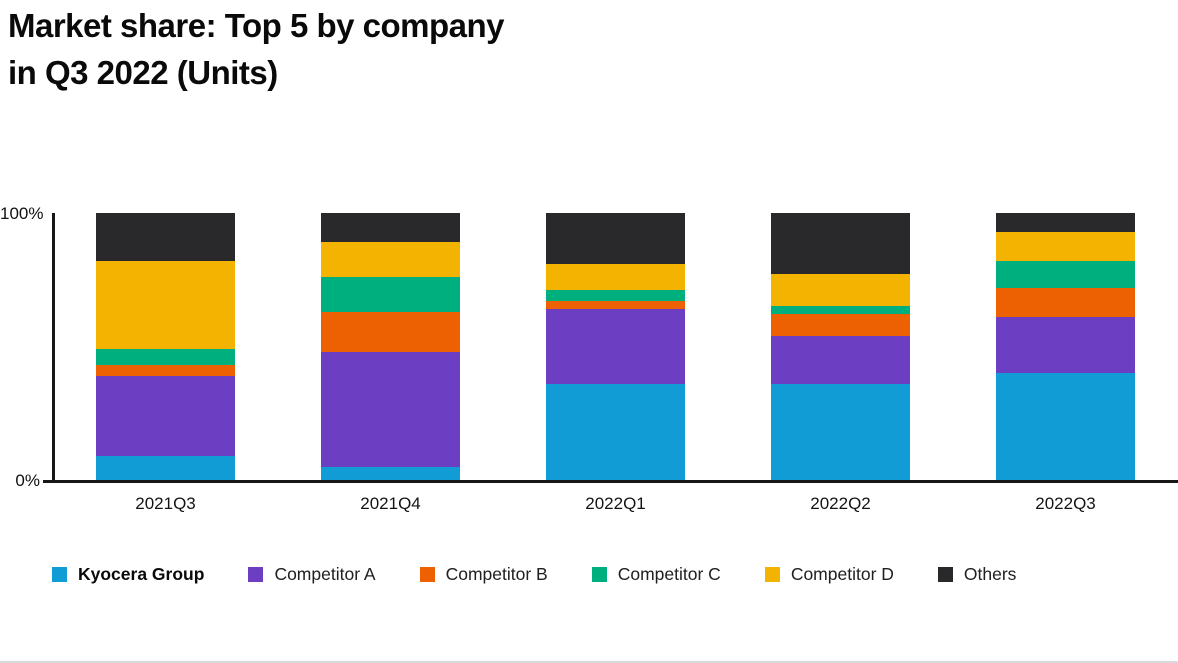 The width and height of the screenshot is (1178, 663). I want to click on segment-competitor-d-2021q3, so click(165, 305).